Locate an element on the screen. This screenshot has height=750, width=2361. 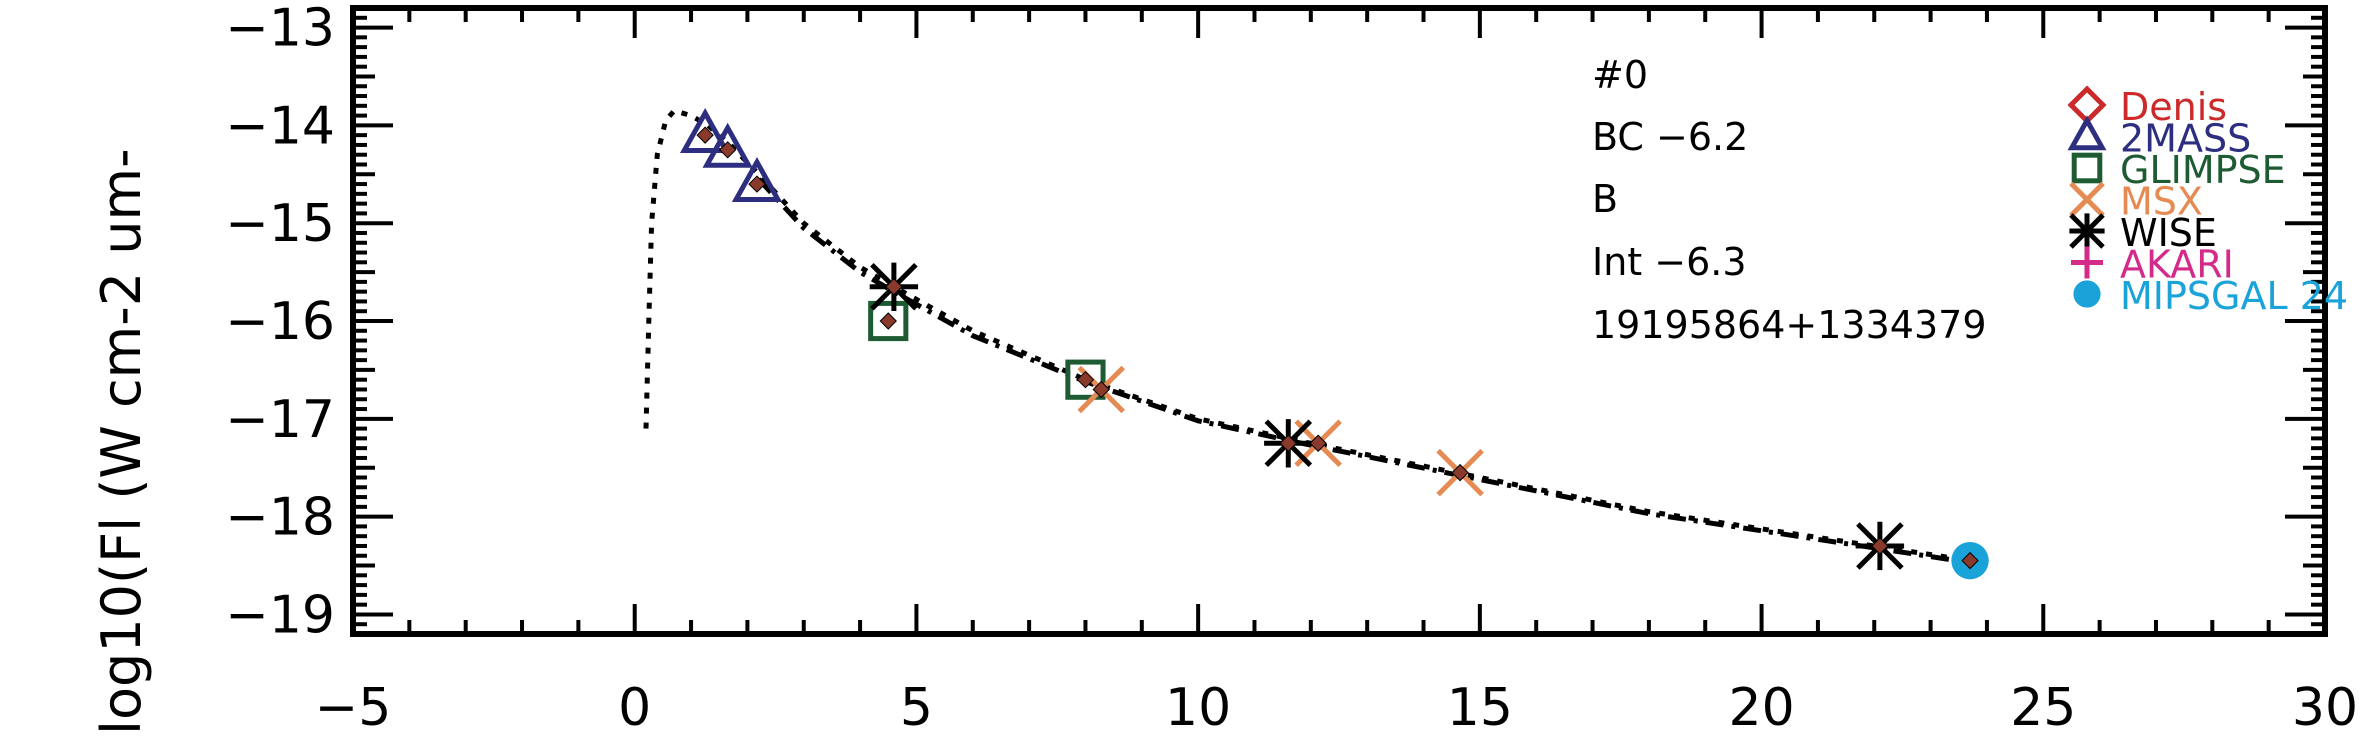
annotation-text: Int −6.3 is located at coordinates (1669, 262).